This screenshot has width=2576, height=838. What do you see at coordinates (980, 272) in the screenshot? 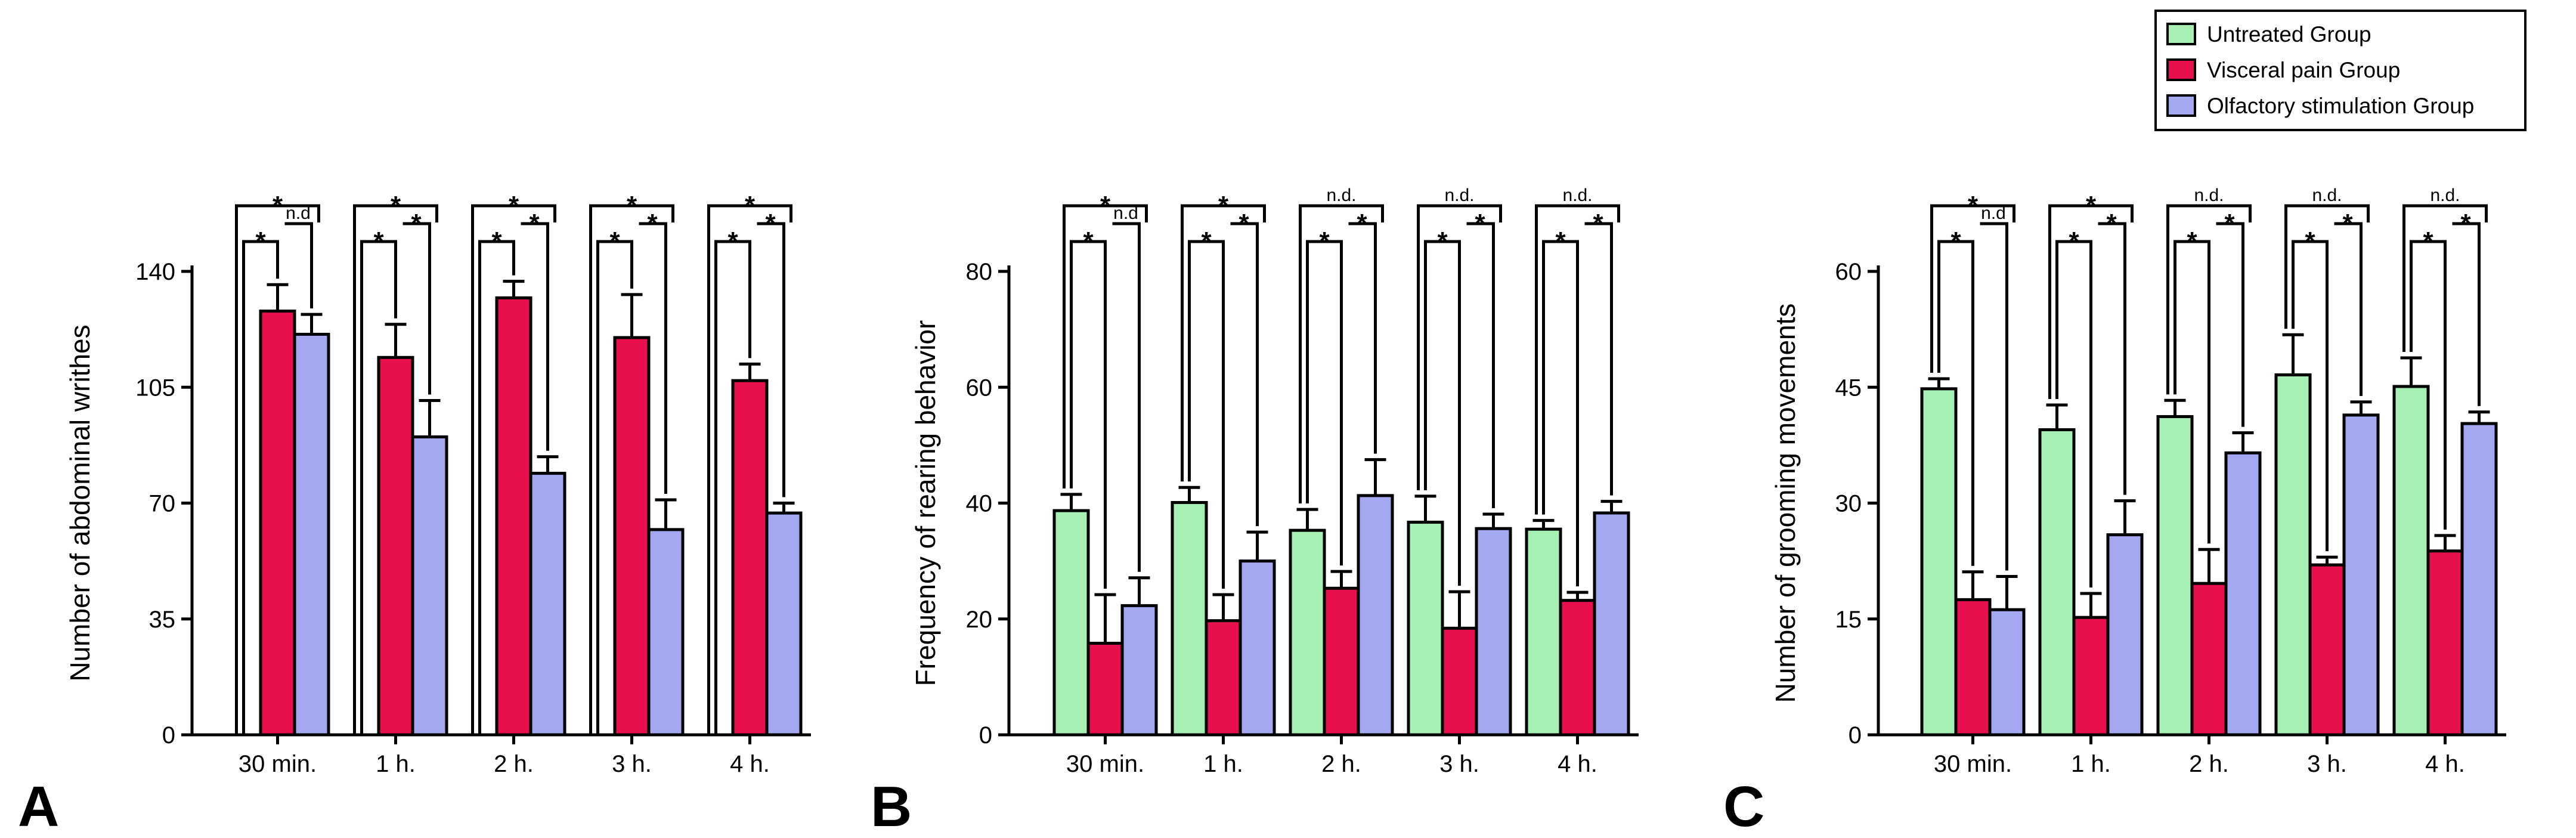
I see `y-tick-label: 80` at bounding box center [980, 272].